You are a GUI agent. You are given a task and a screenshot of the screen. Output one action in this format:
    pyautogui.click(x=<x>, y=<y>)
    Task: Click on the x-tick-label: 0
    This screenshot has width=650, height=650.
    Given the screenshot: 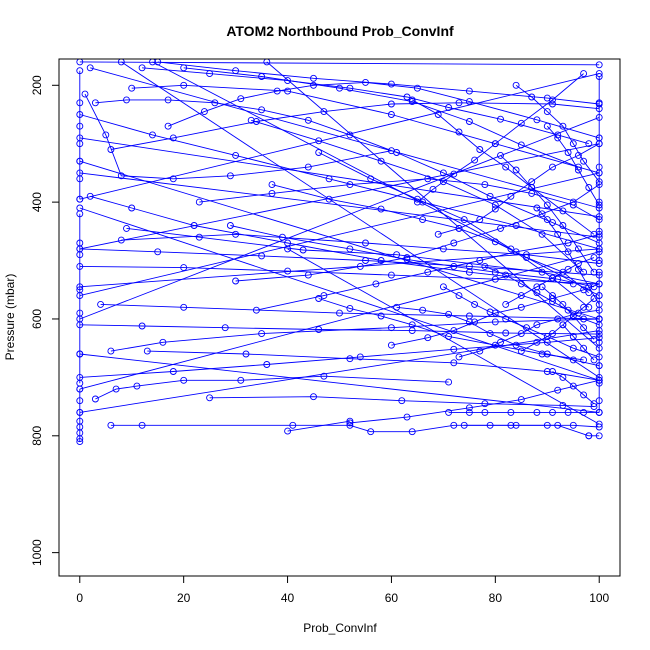 What is the action you would take?
    pyautogui.click(x=79, y=598)
    